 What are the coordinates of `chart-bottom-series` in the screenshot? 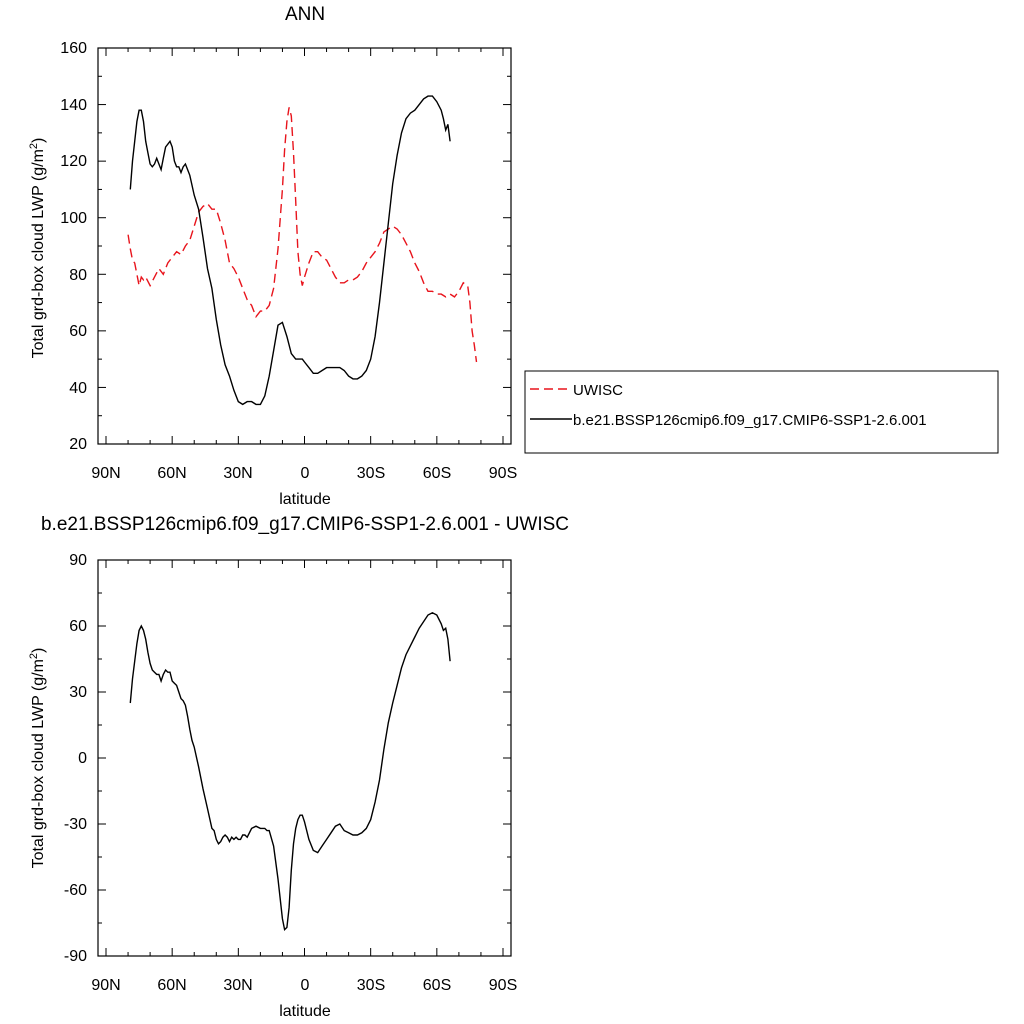 It's located at (290, 771).